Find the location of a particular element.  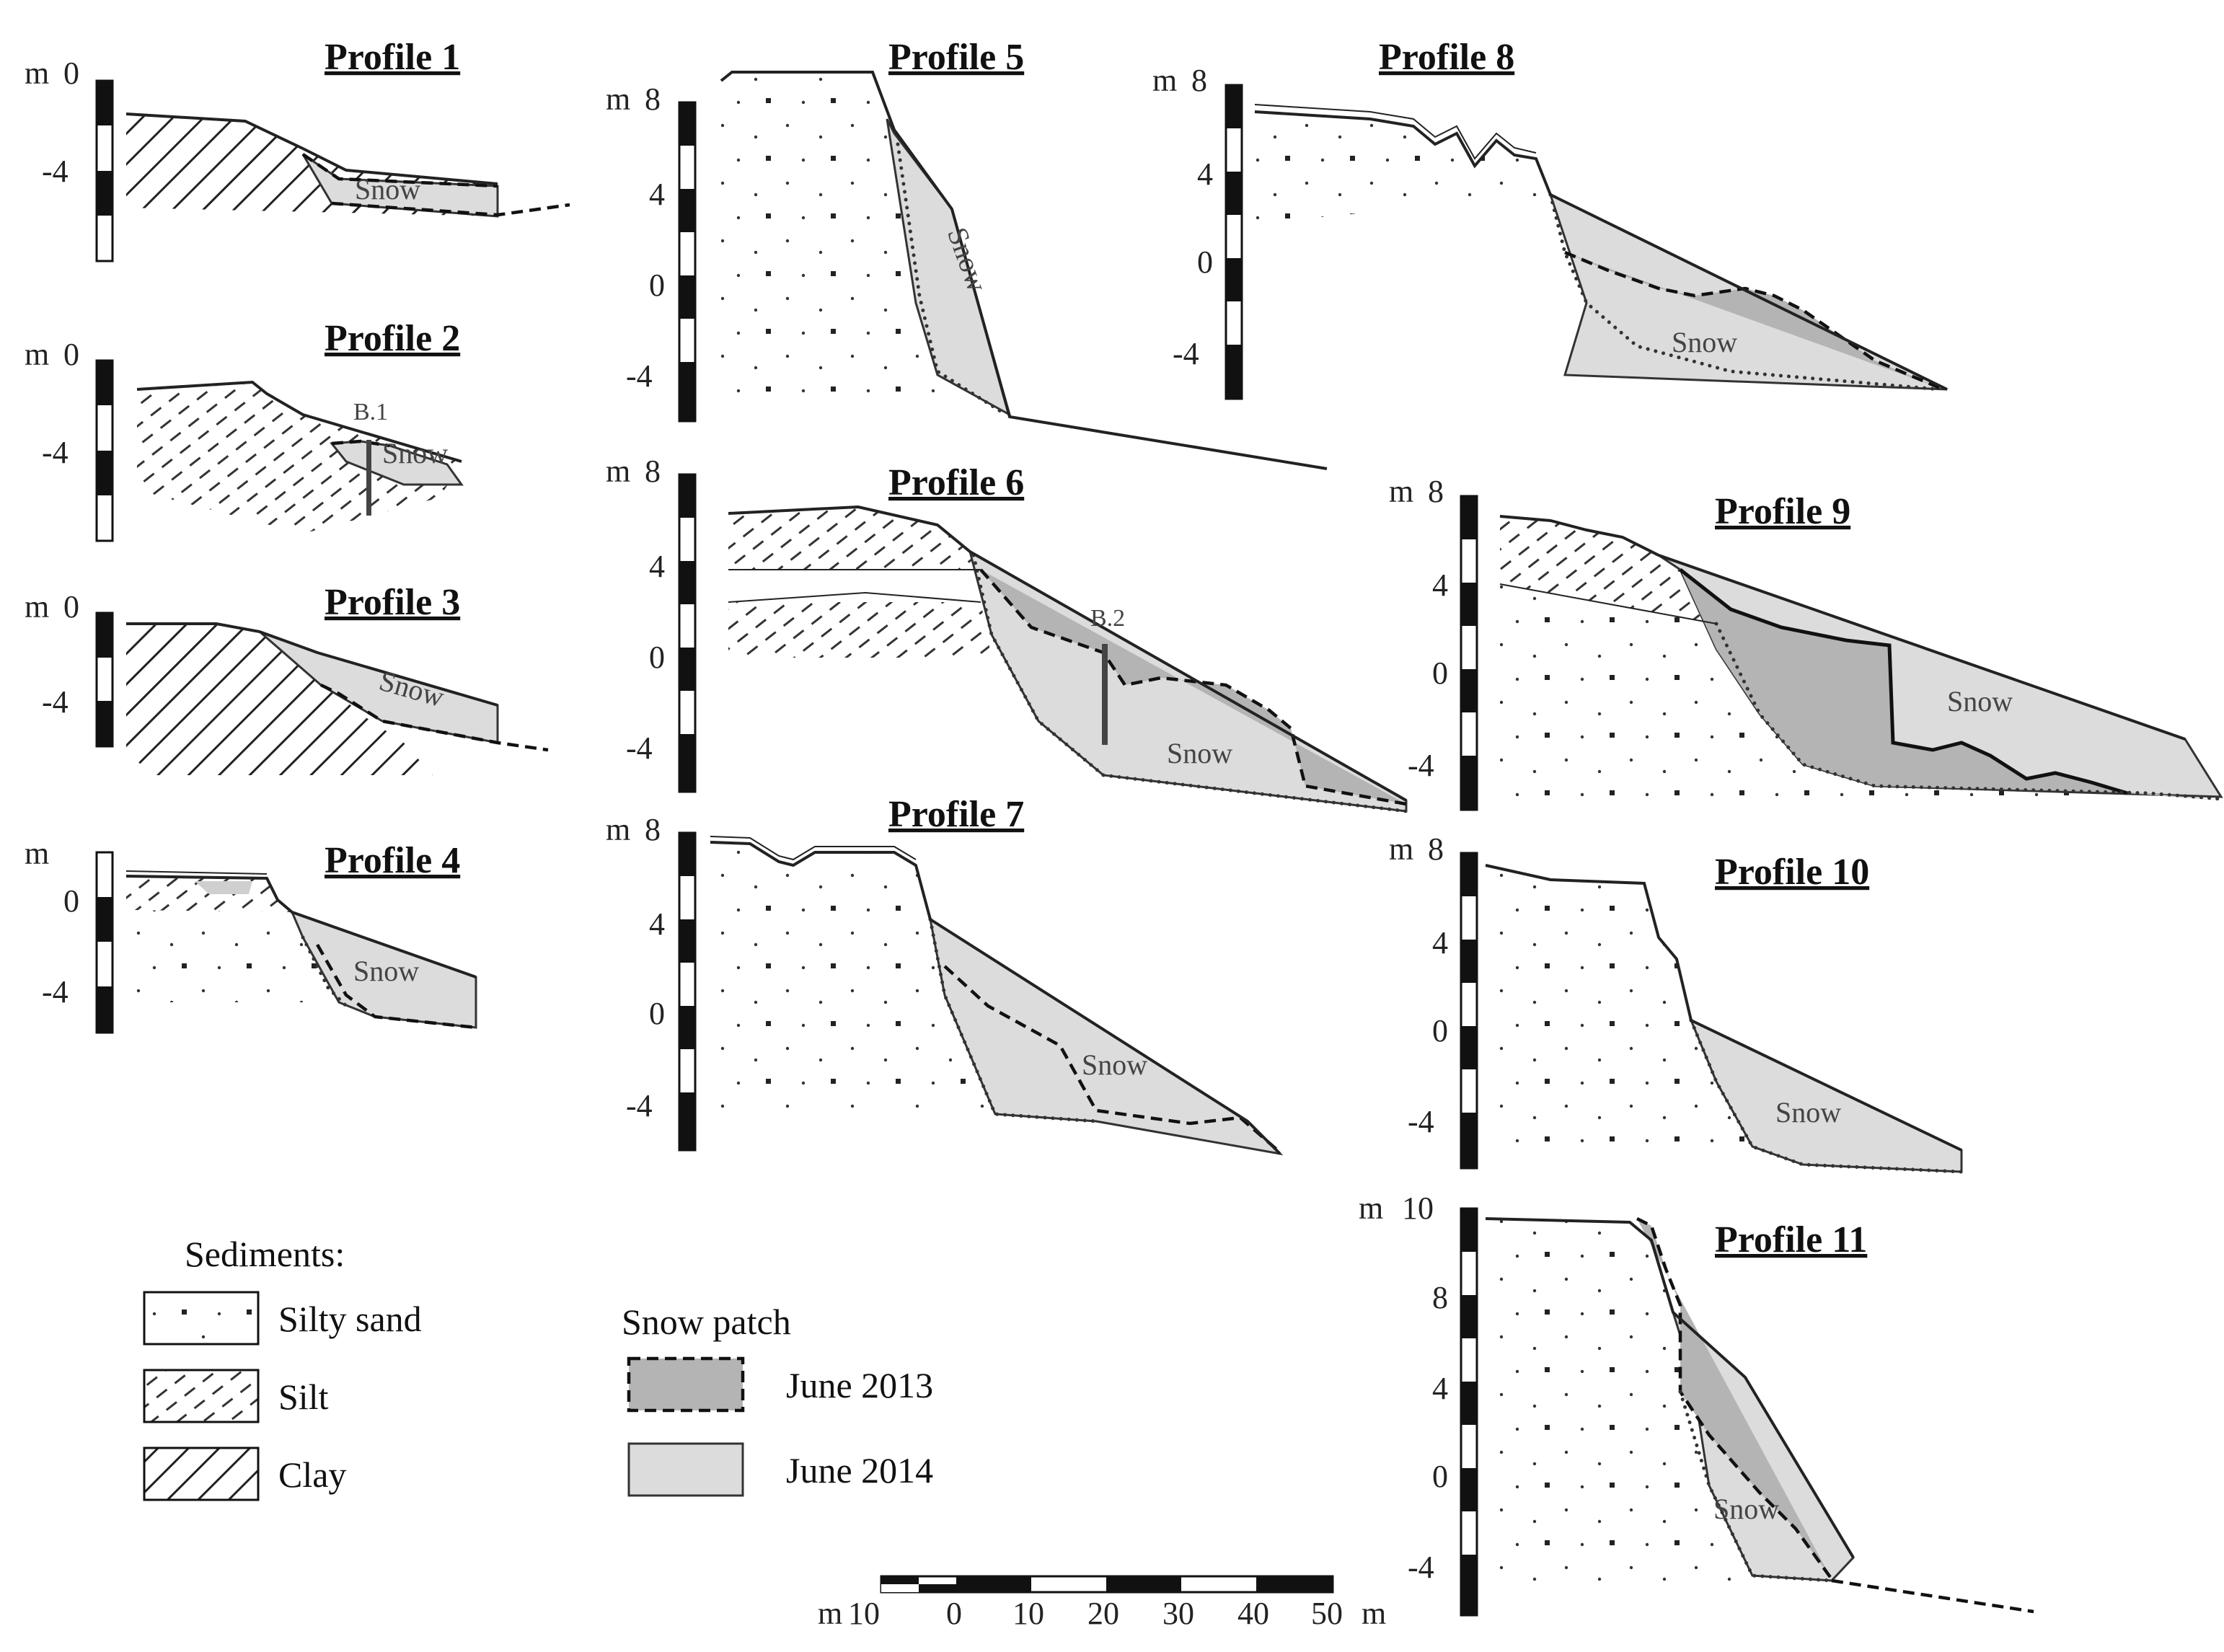

silt-layer-lower is located at coordinates (860, 625).